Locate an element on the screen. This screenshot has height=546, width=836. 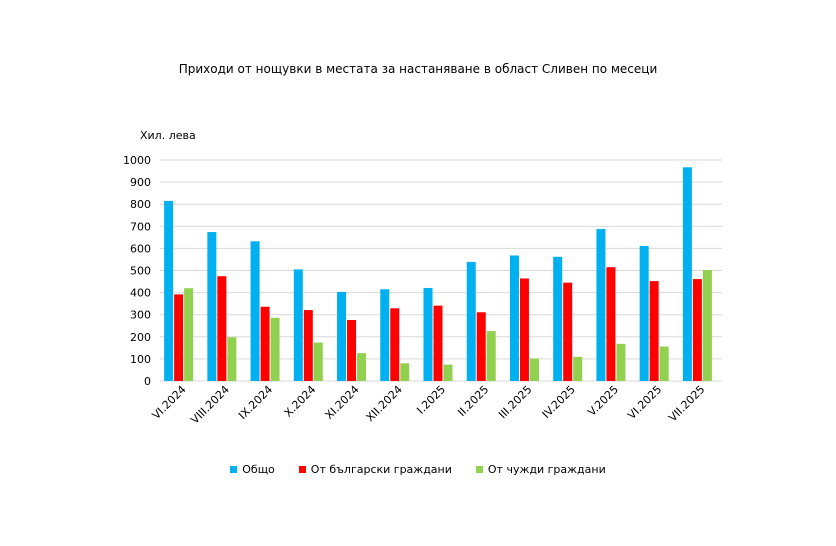
legend-label: Общо is located at coordinates (258, 469).